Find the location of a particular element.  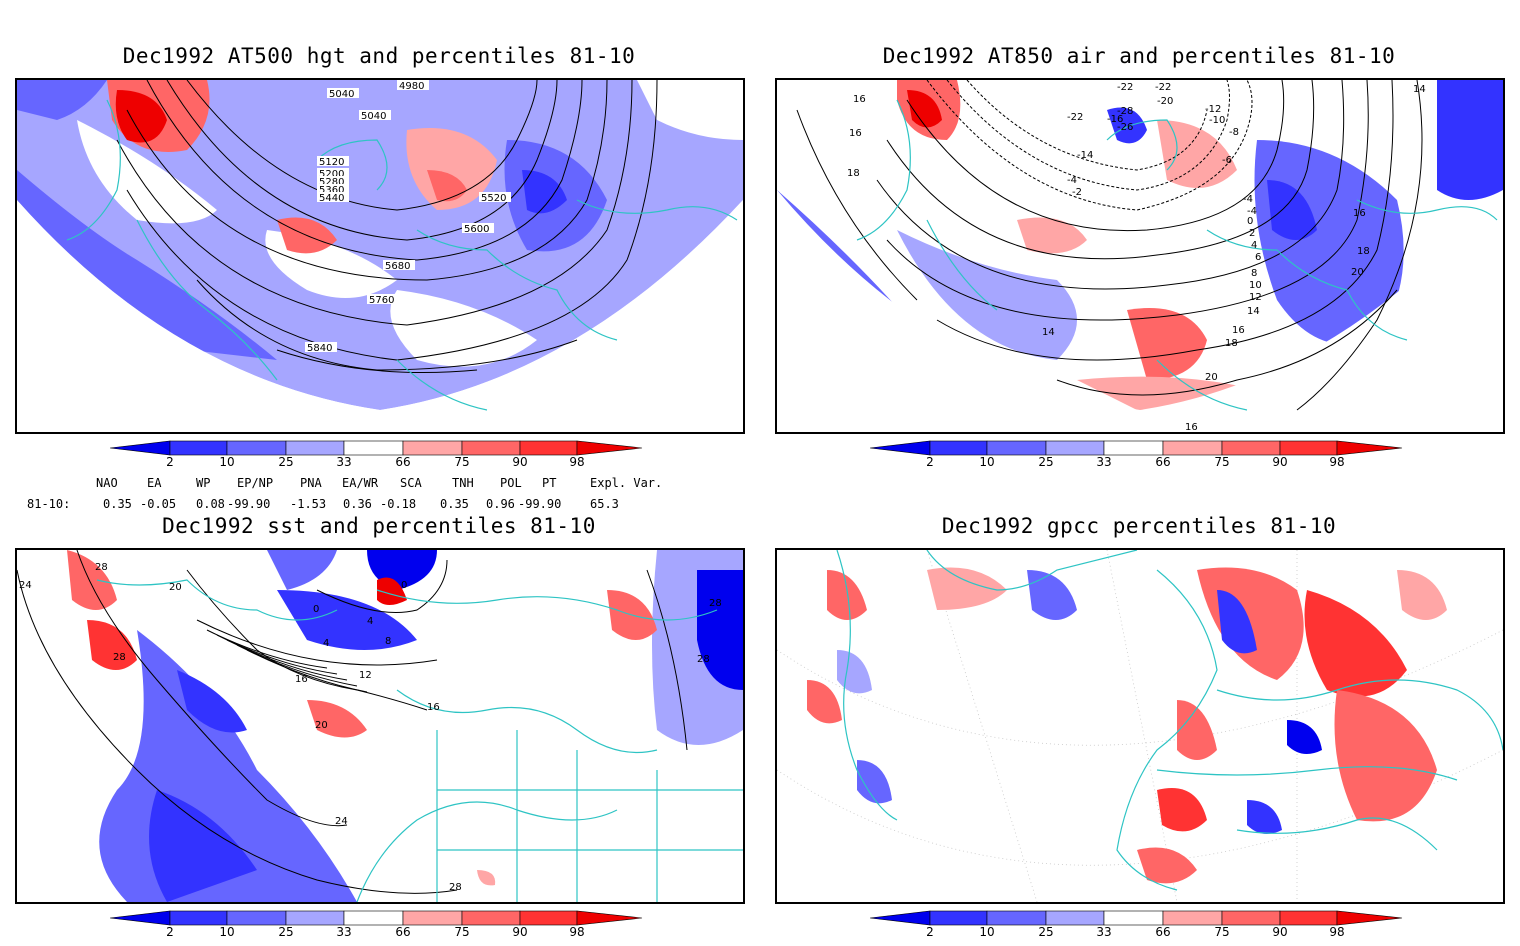

contour-label: 14 is located at coordinates (1048, 332).